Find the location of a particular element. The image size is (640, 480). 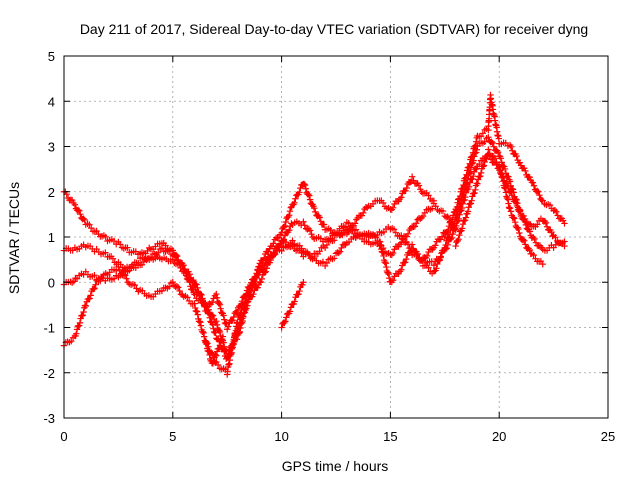

y-tick-label: -1 is located at coordinates (49, 328).